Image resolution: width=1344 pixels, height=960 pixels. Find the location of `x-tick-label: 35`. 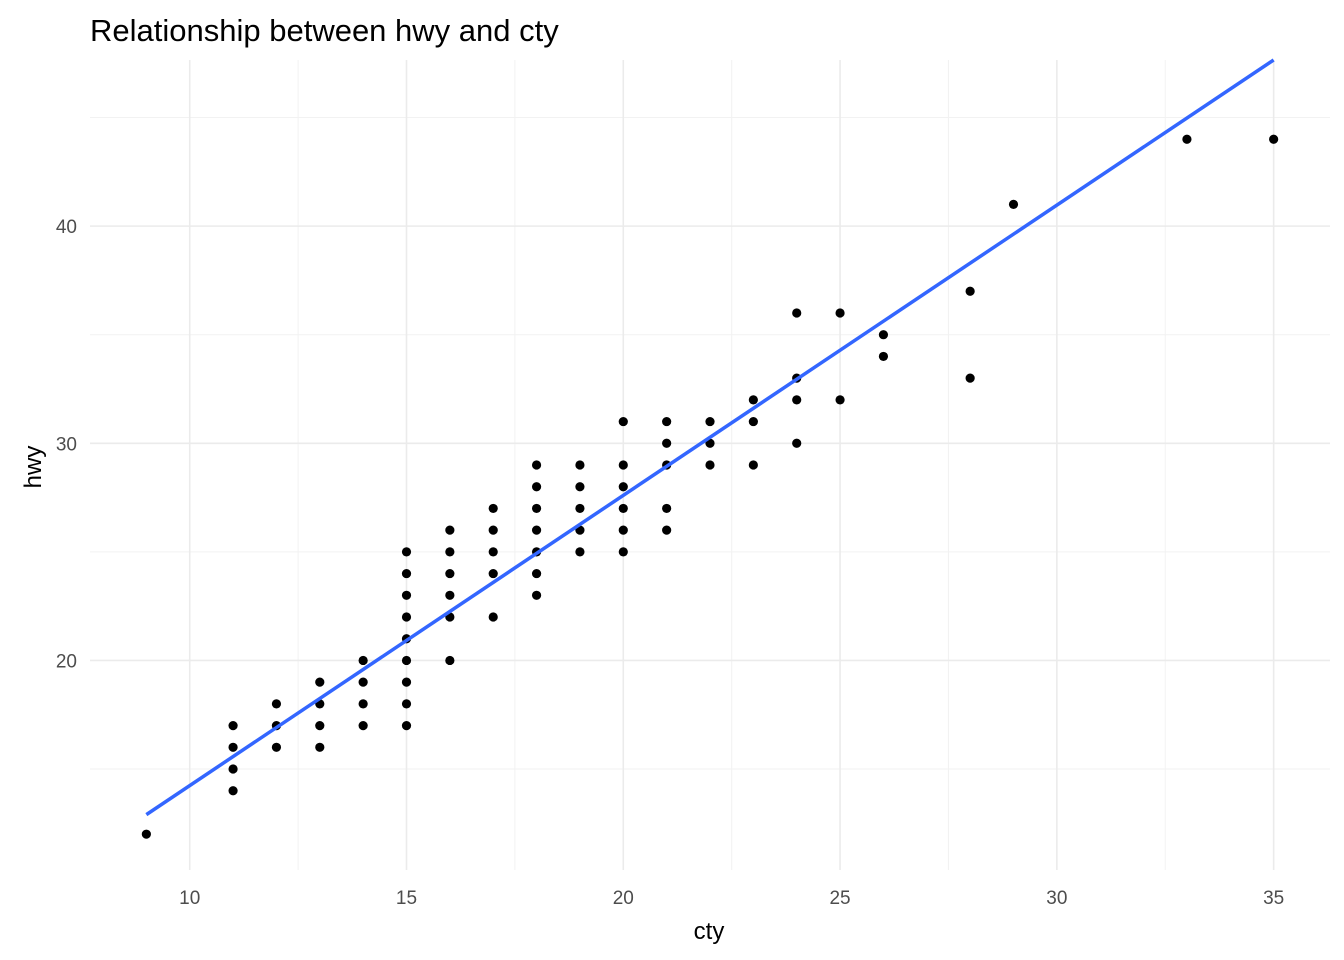

x-tick-label: 35 is located at coordinates (1273, 898).